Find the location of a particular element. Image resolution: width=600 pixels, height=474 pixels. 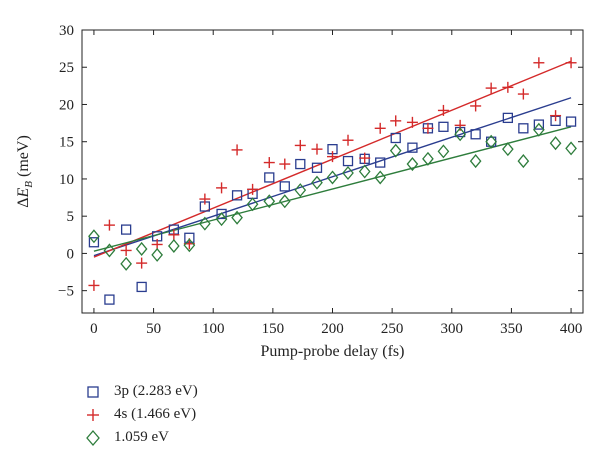

square-marker-icon is located at coordinates (93, 391).